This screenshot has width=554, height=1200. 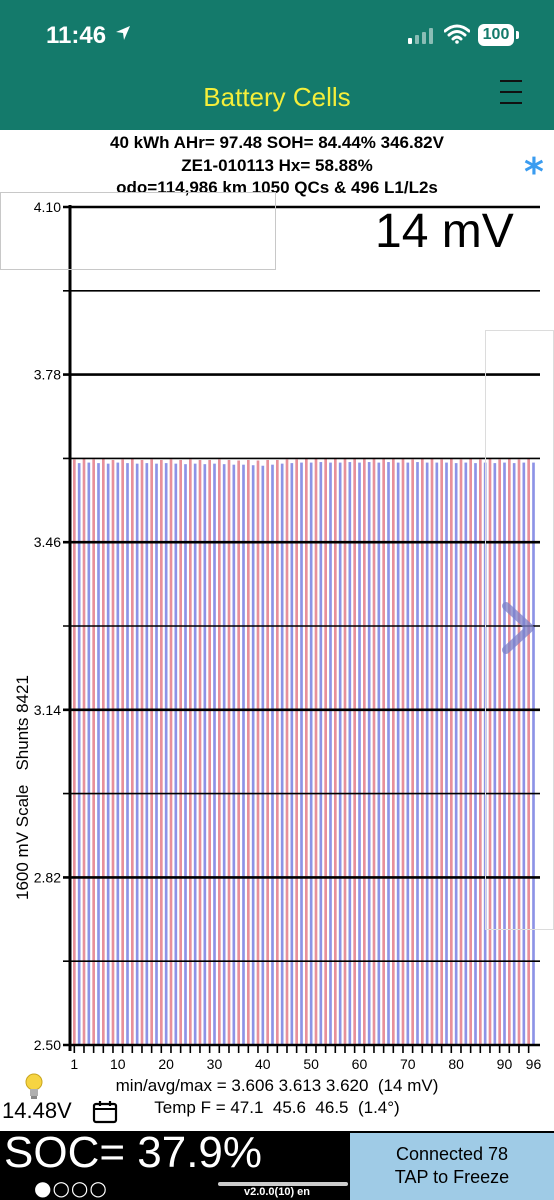 What do you see at coordinates (166, 1064) in the screenshot?
I see `x-tick-label: 20` at bounding box center [166, 1064].